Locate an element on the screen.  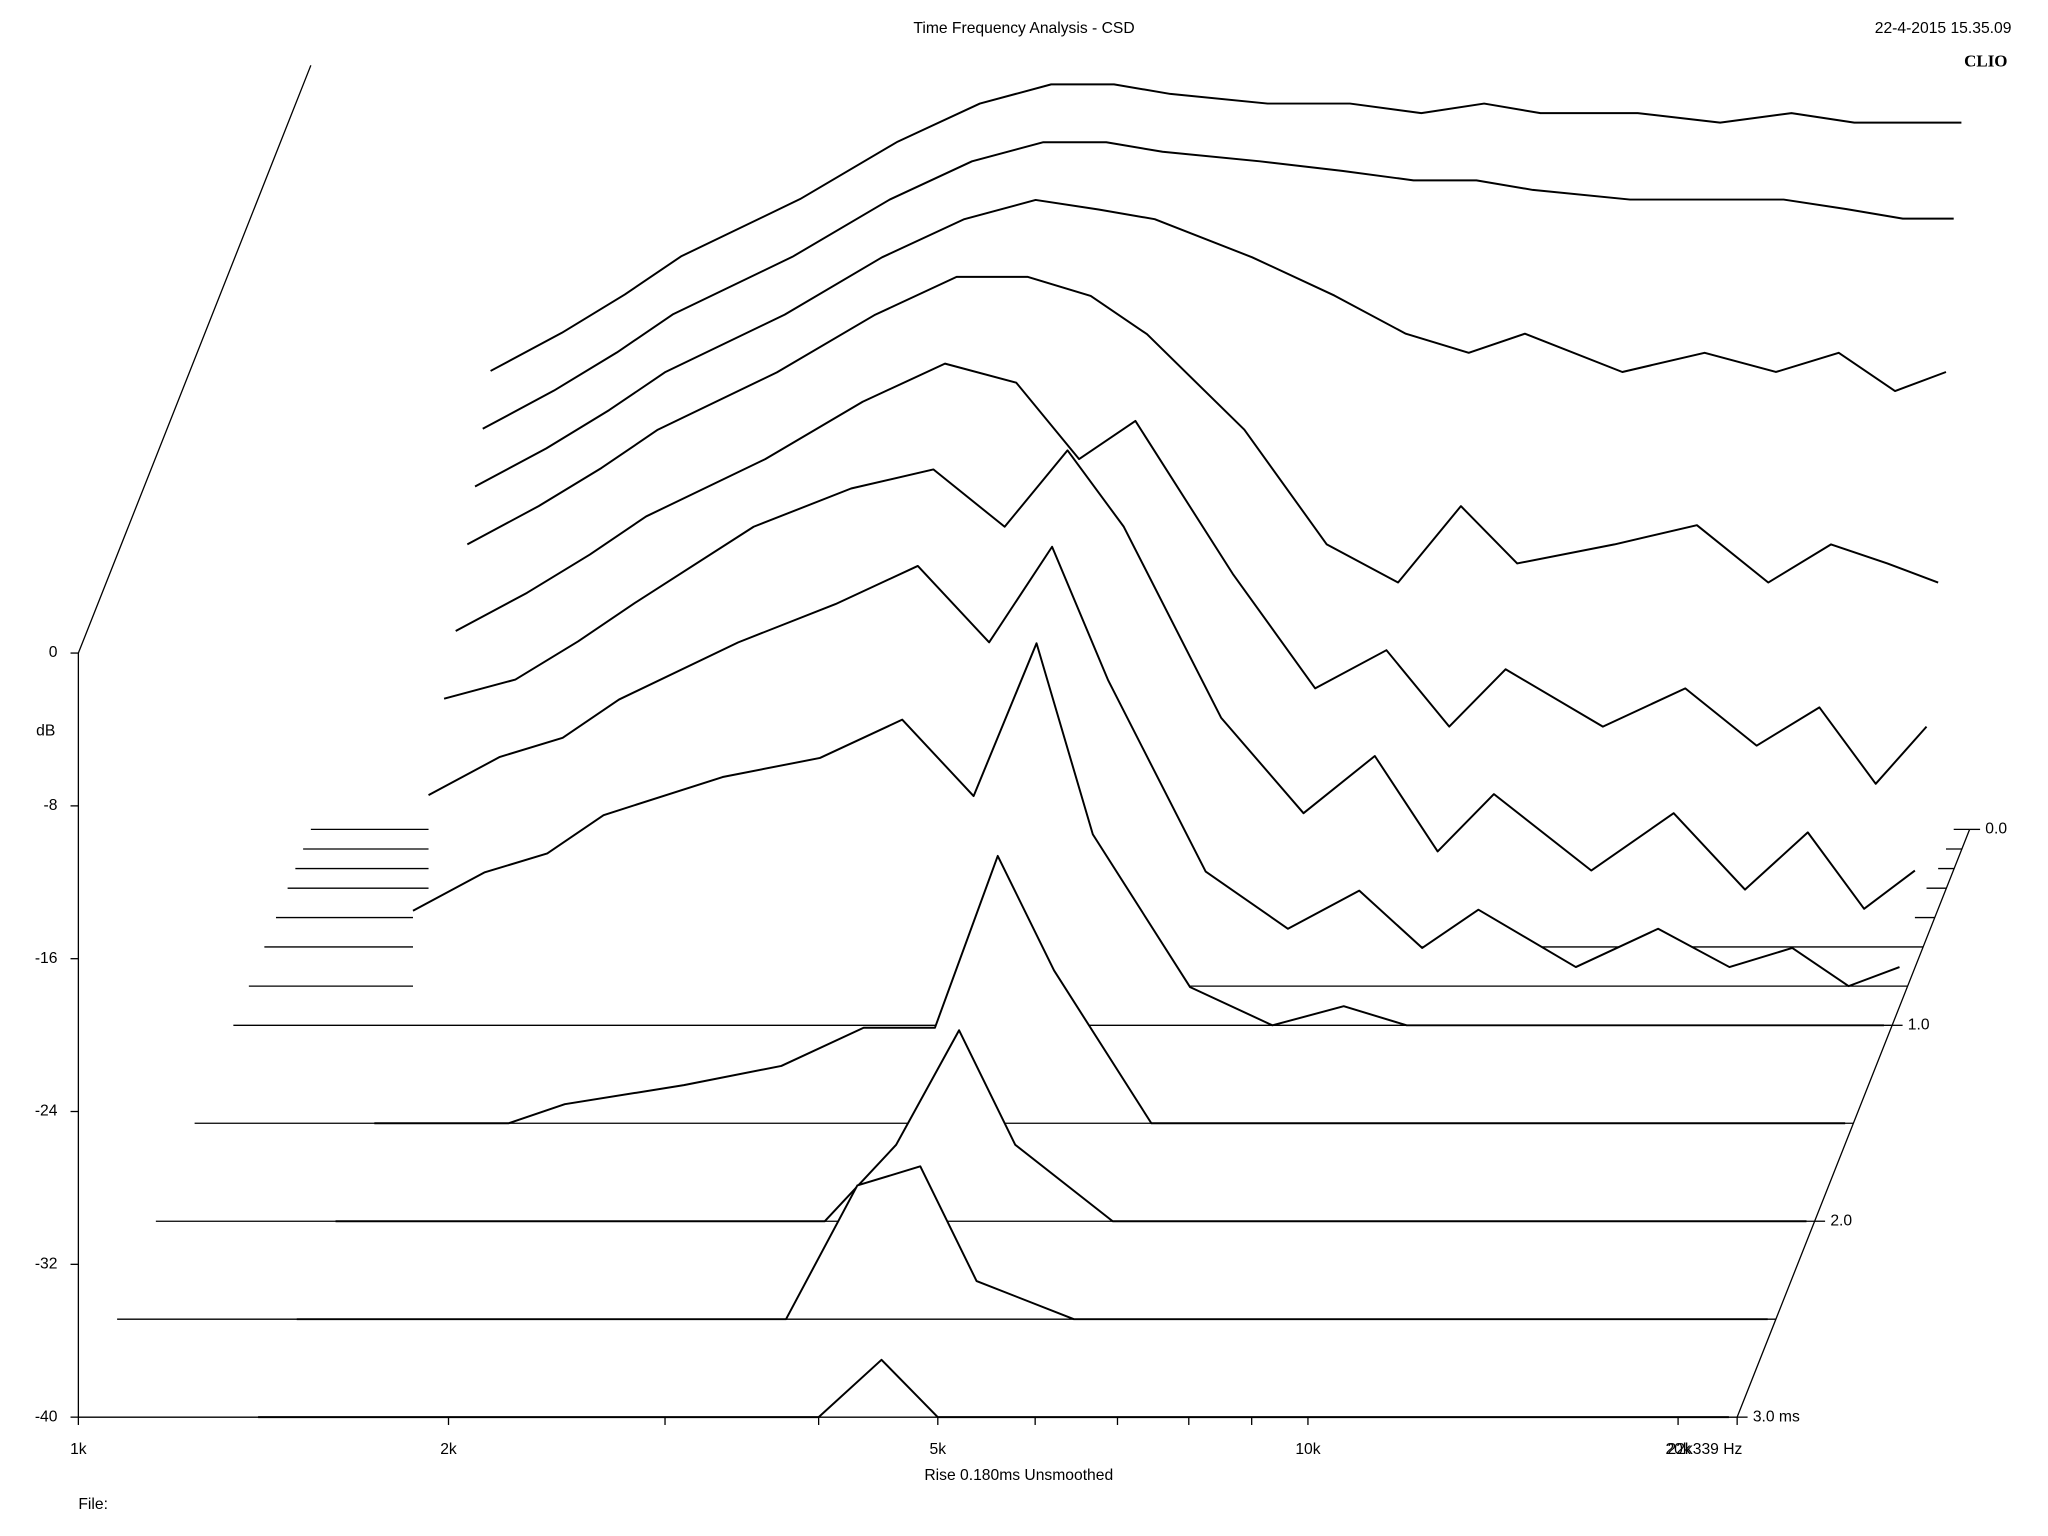
brand: CLIO is located at coordinates (1985, 61).